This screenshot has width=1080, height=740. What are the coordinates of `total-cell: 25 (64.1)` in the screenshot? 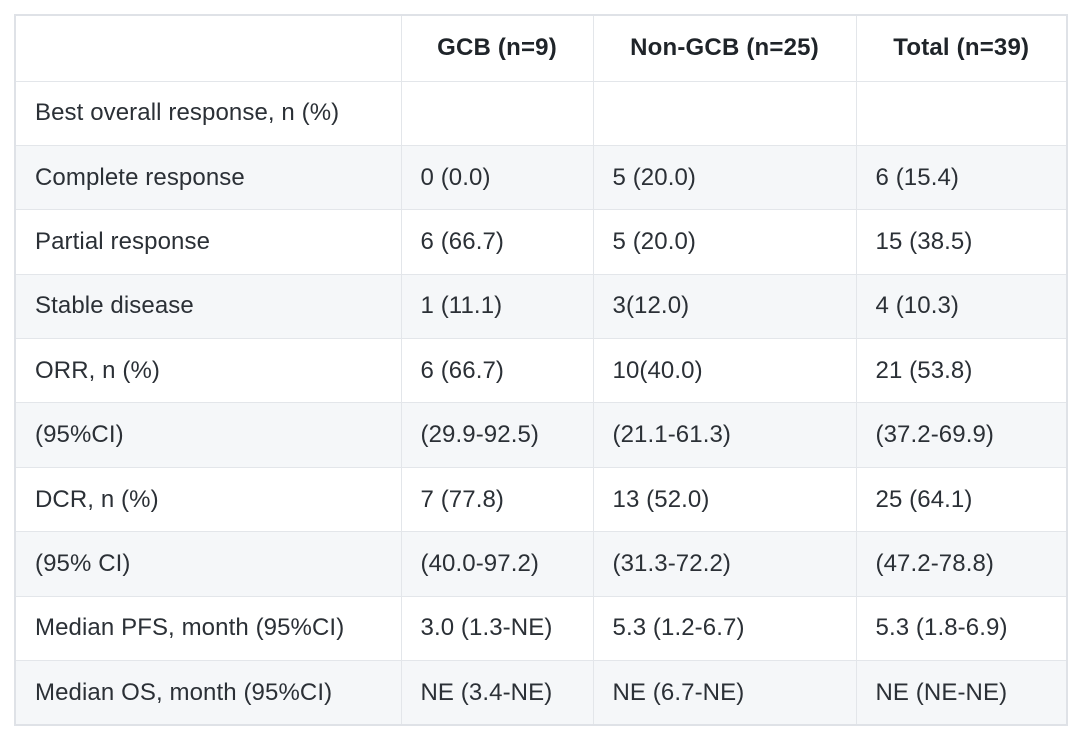 It's located at (961, 499).